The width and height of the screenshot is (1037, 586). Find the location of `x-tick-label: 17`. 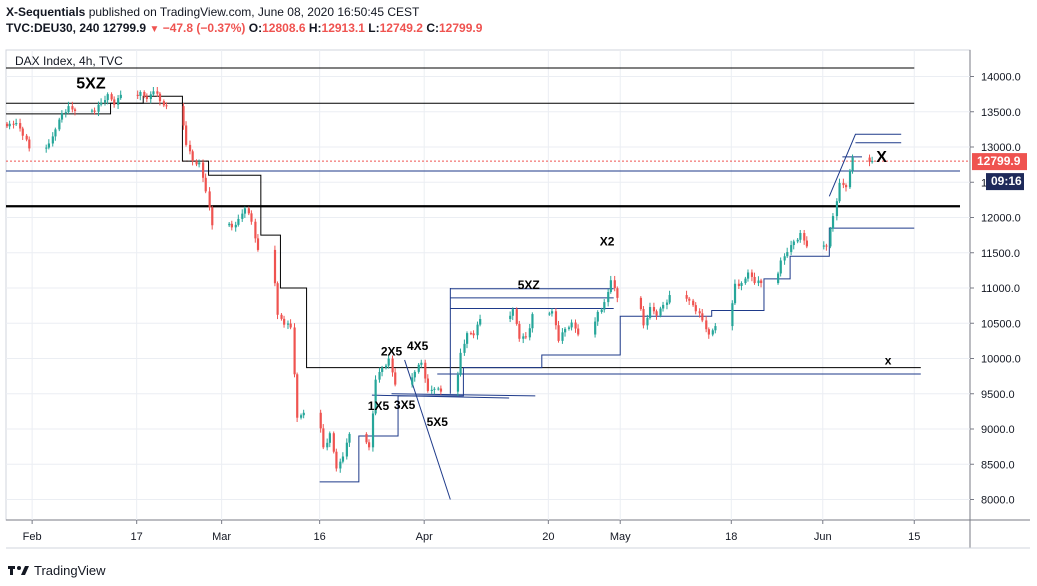

x-tick-label: 17 is located at coordinates (137, 537).